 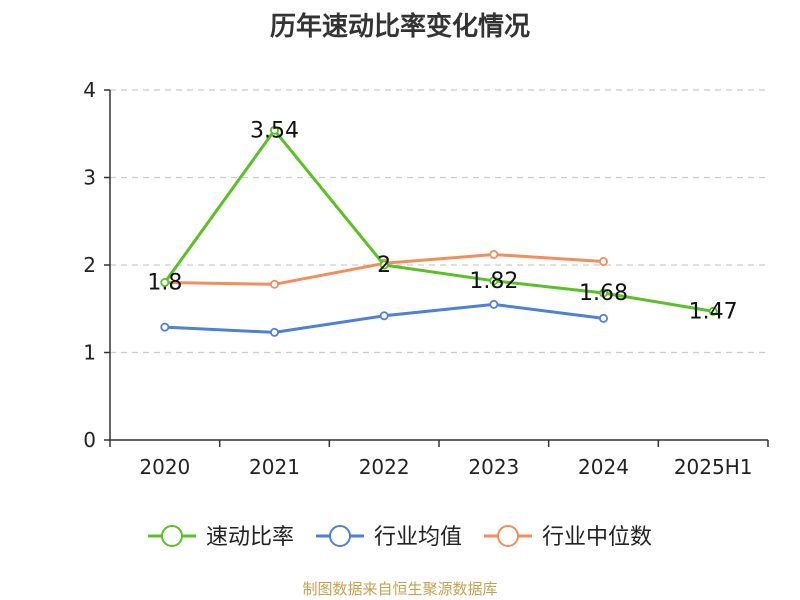 What do you see at coordinates (597, 537) in the screenshot?
I see `legend-label: 行业中位数` at bounding box center [597, 537].